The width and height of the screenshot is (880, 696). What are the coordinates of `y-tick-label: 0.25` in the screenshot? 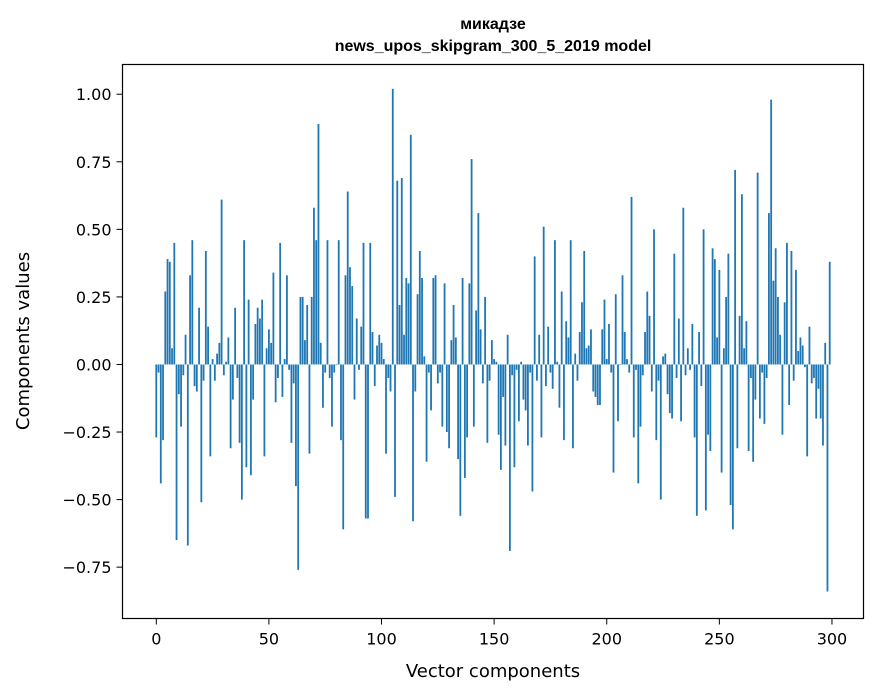 It's located at (94, 297).